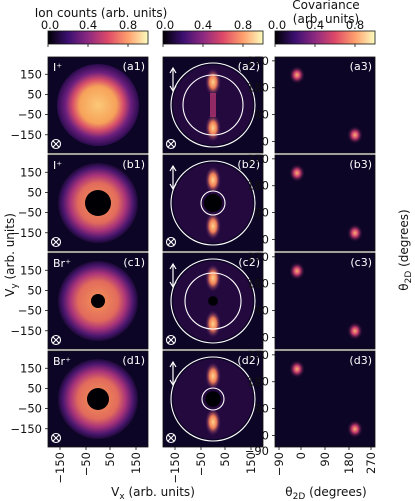 The image size is (415, 501). I want to click on vy-axis-label: Vy (arb. units), so click(11, 255).